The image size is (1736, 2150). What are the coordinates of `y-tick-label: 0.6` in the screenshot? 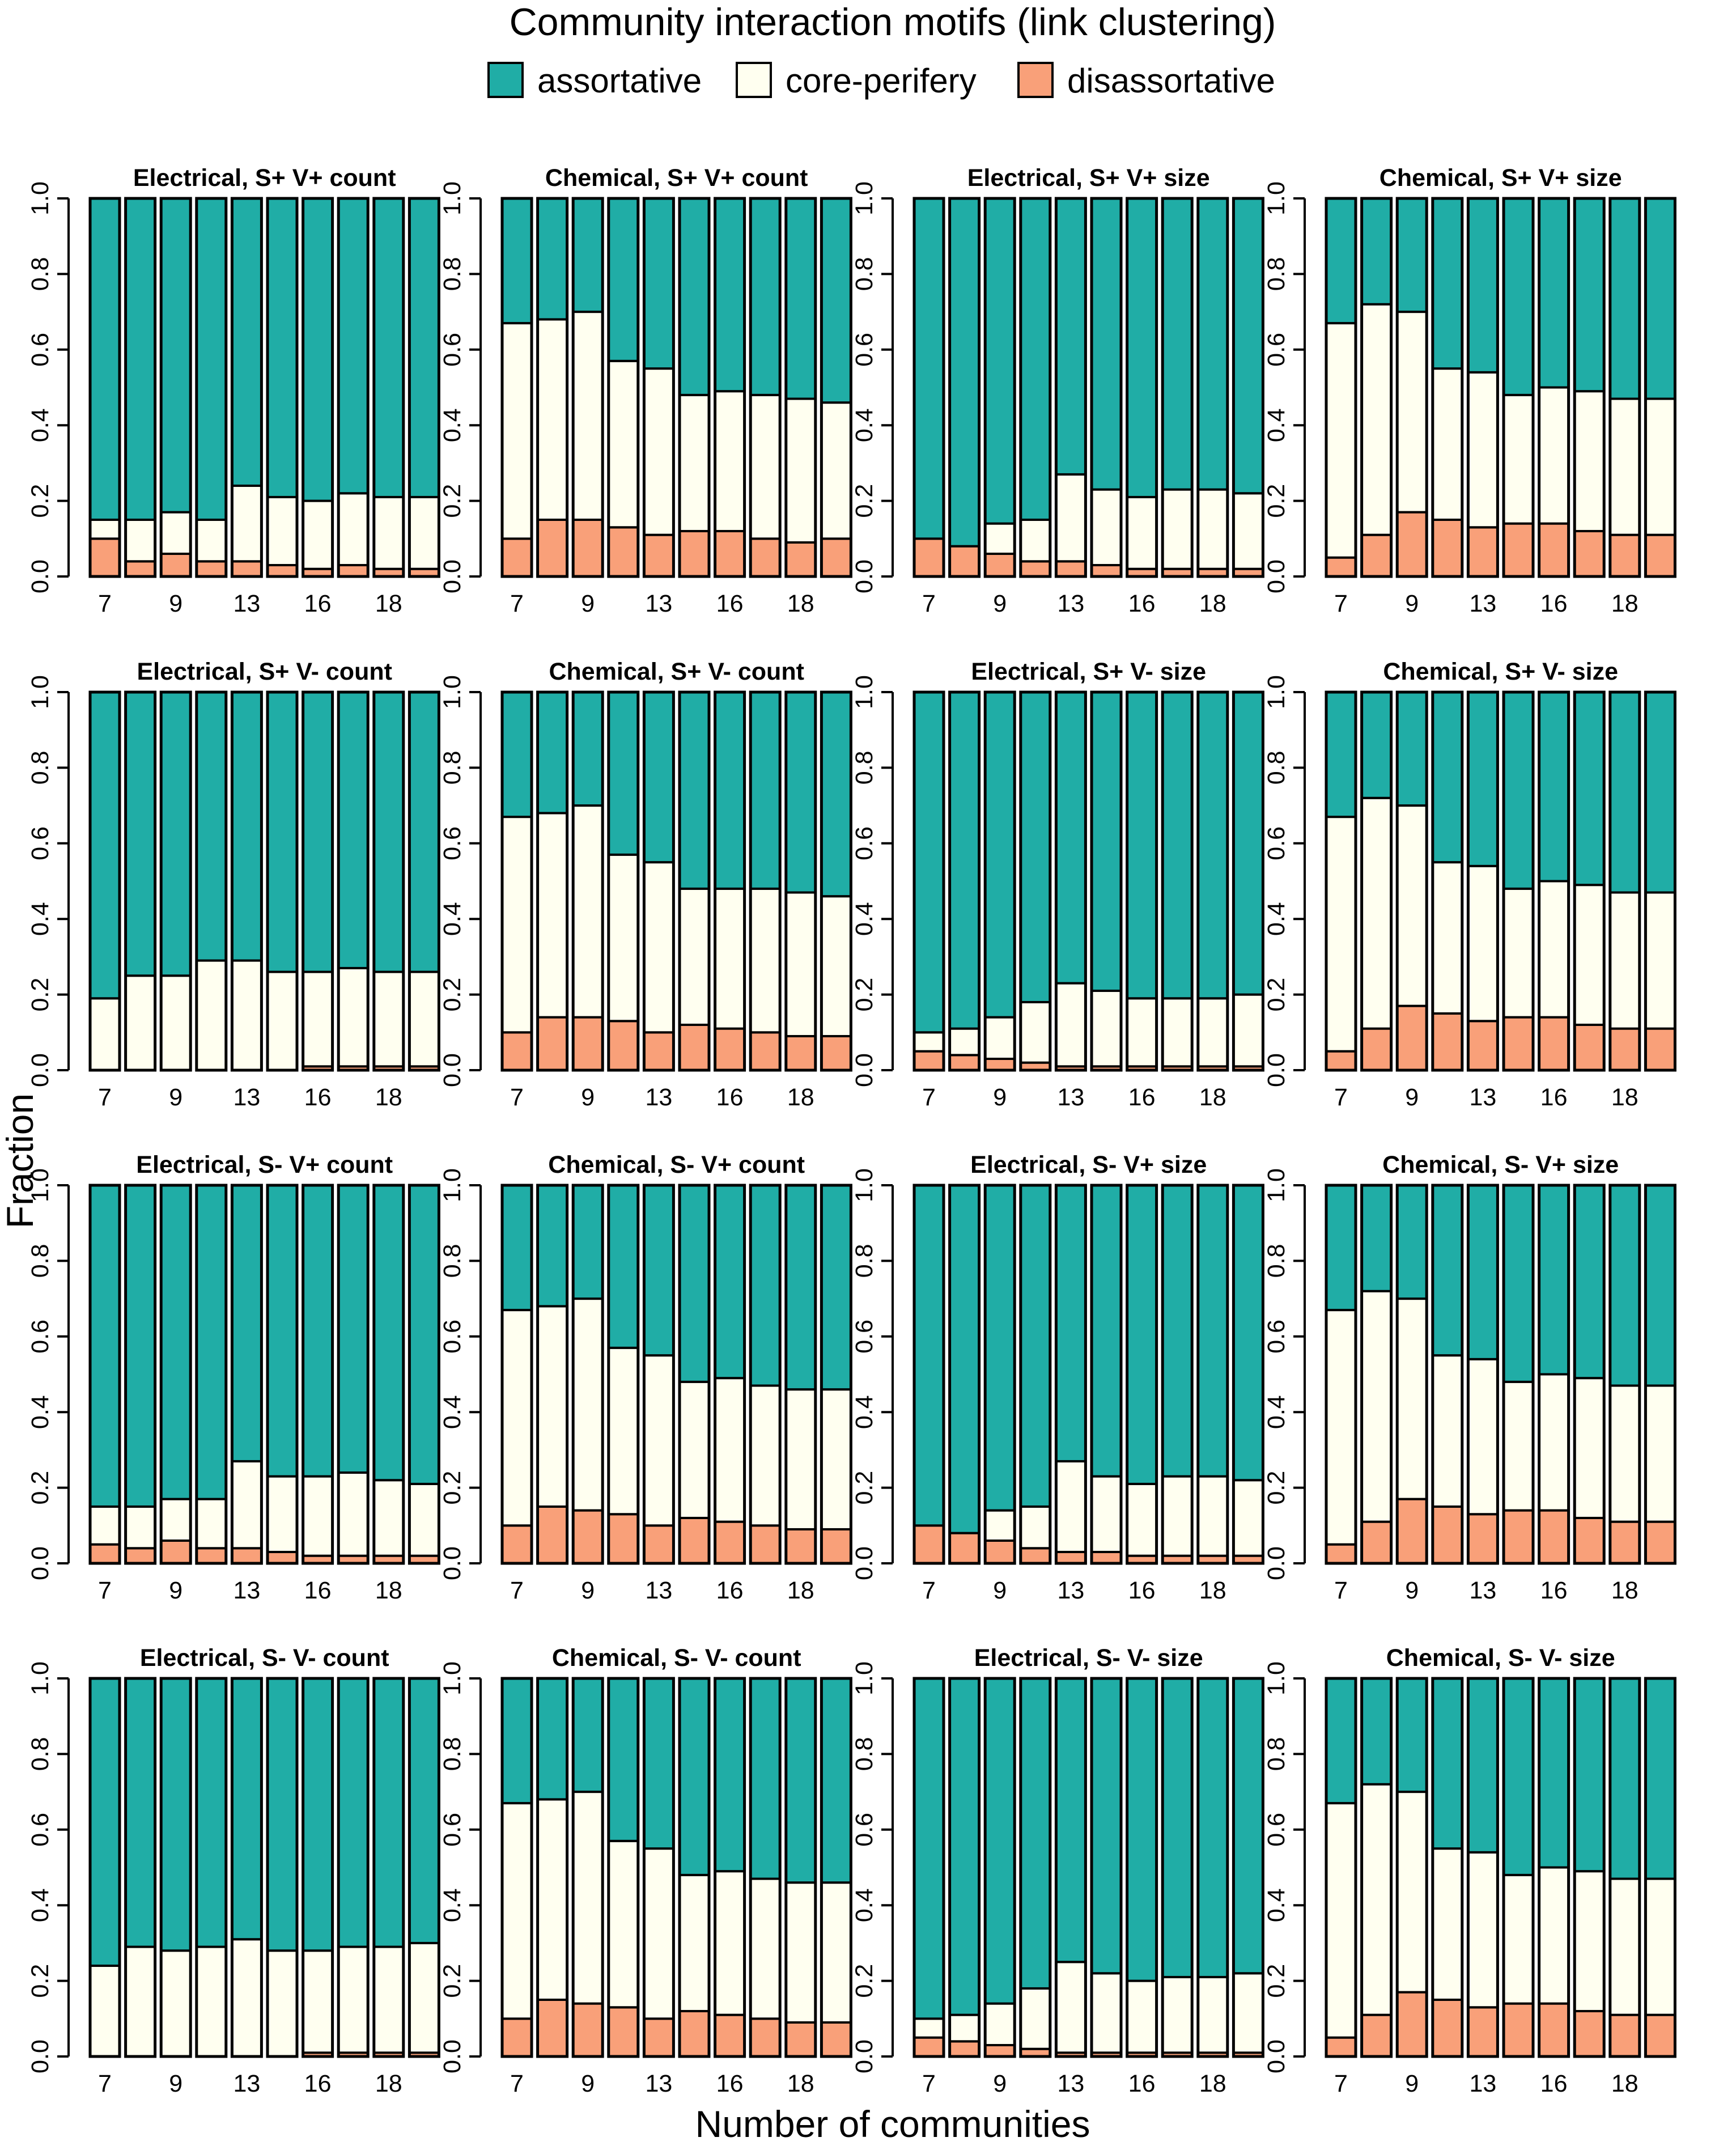 It's located at (864, 350).